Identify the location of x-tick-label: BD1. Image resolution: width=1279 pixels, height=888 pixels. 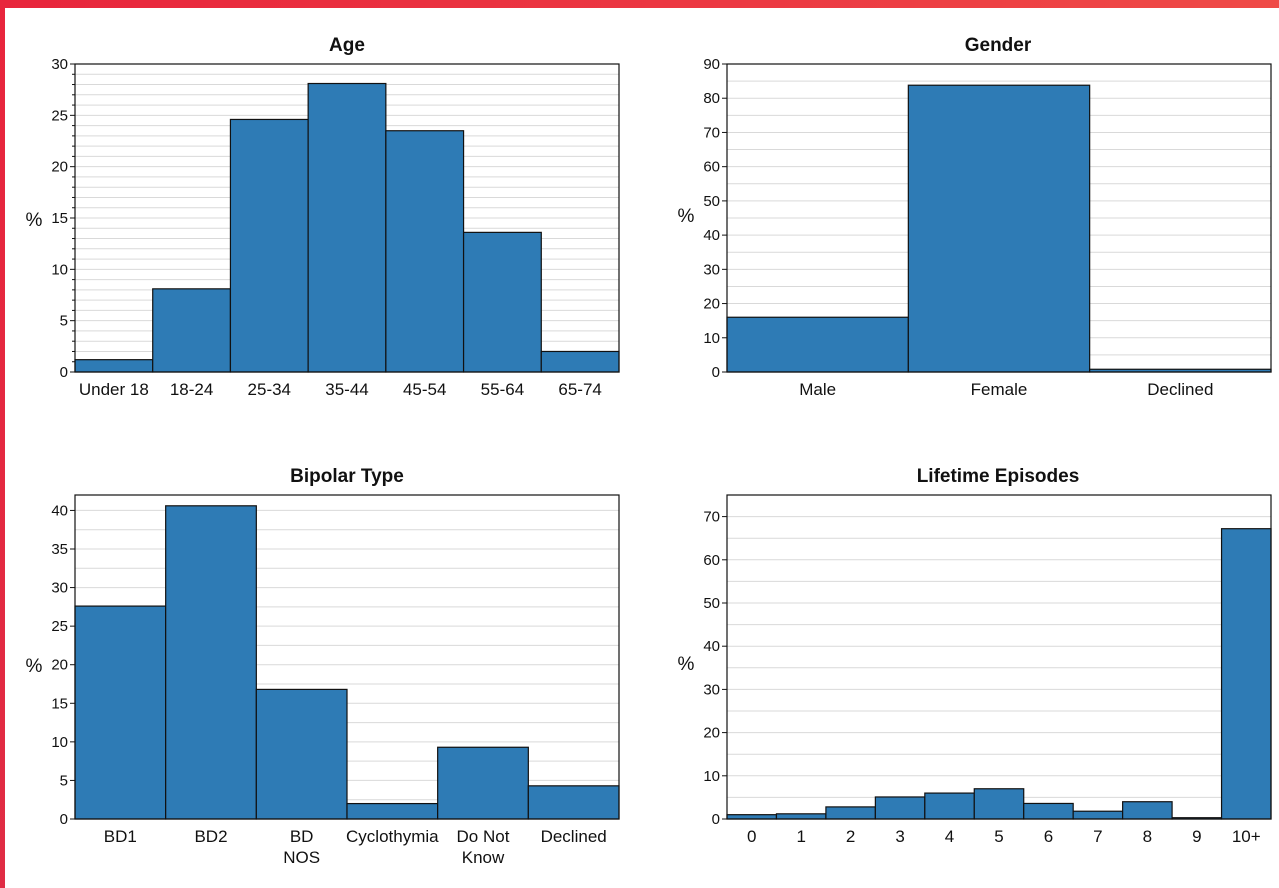
(120, 836).